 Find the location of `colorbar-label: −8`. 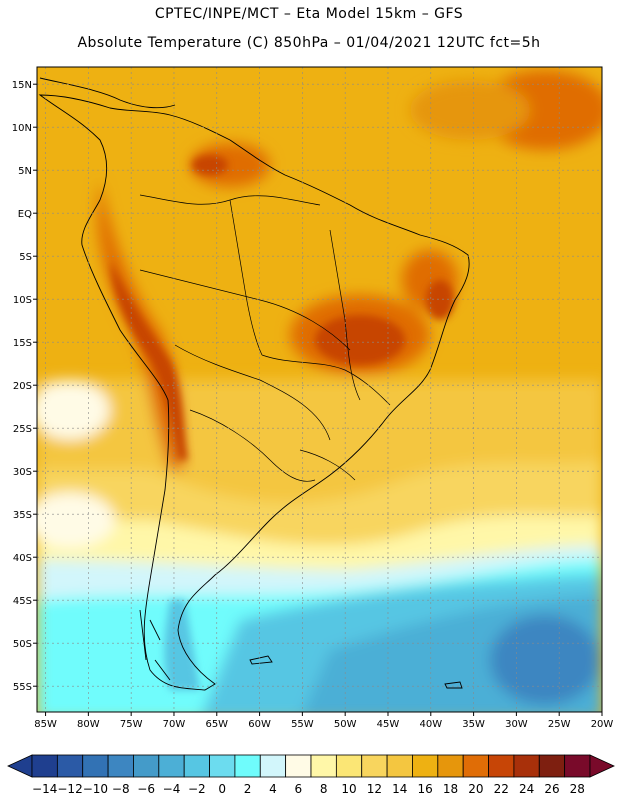

colorbar-label: −8 is located at coordinates (121, 789).